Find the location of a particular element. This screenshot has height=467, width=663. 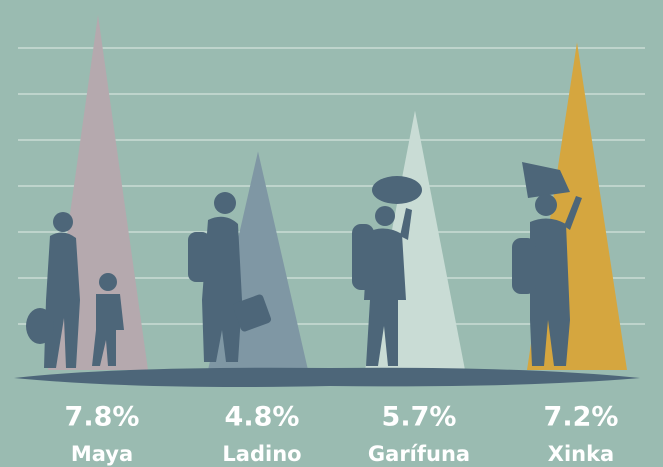

value-label: 5.7% is located at coordinates (419, 417).